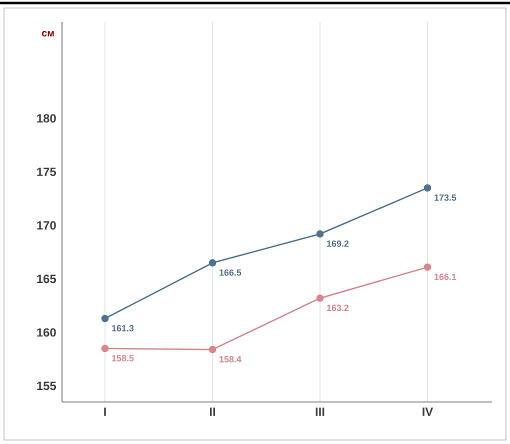 The height and width of the screenshot is (444, 510). I want to click on x-tick-label: II, so click(213, 412).